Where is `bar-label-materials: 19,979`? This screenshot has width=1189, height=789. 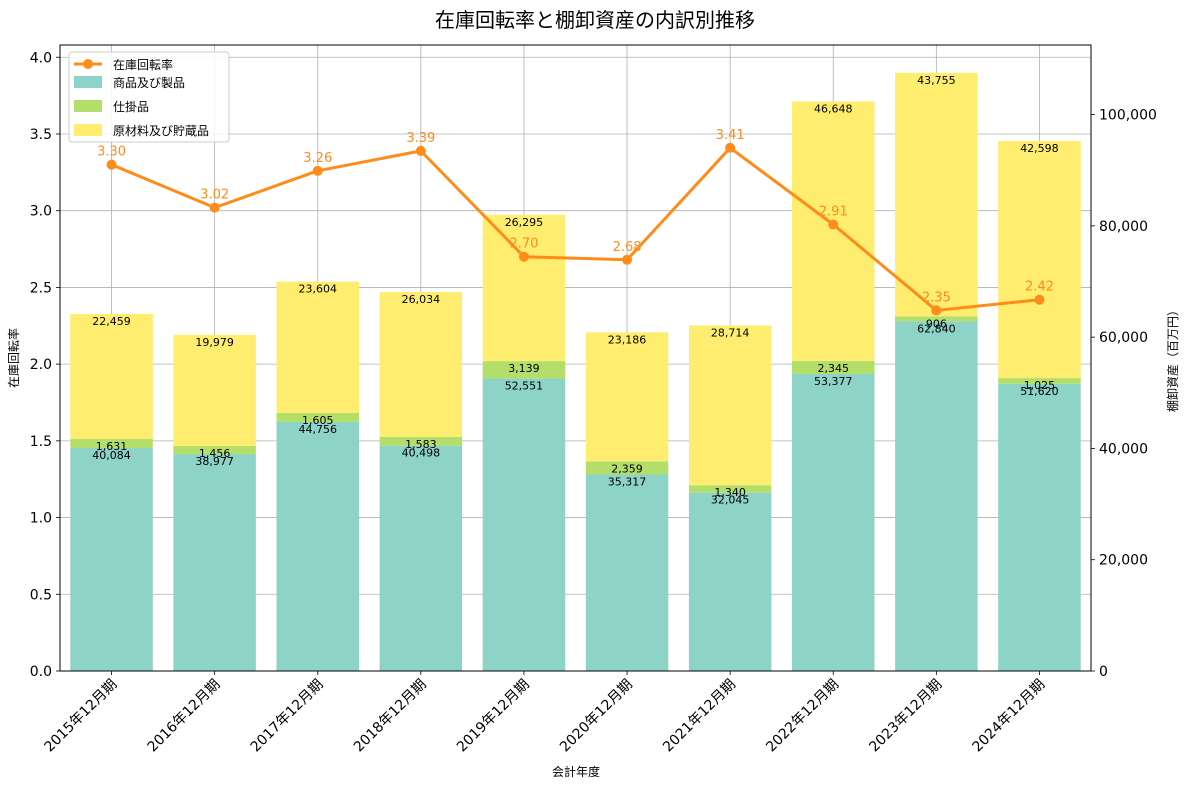
bar-label-materials: 19,979 is located at coordinates (214, 342).